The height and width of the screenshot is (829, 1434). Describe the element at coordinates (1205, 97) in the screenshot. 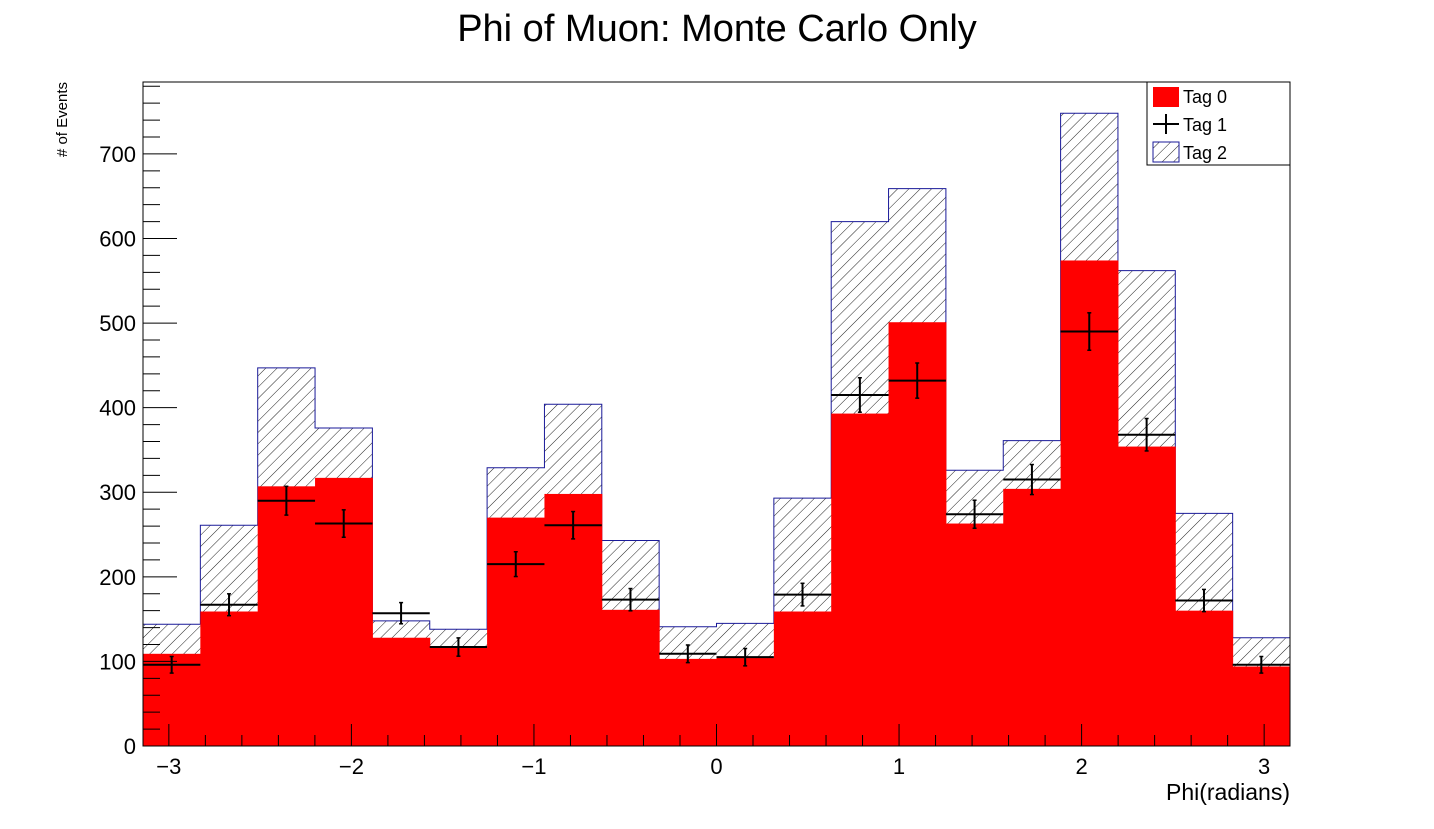

I see `legend-tag0-label: Tag 0` at that location.